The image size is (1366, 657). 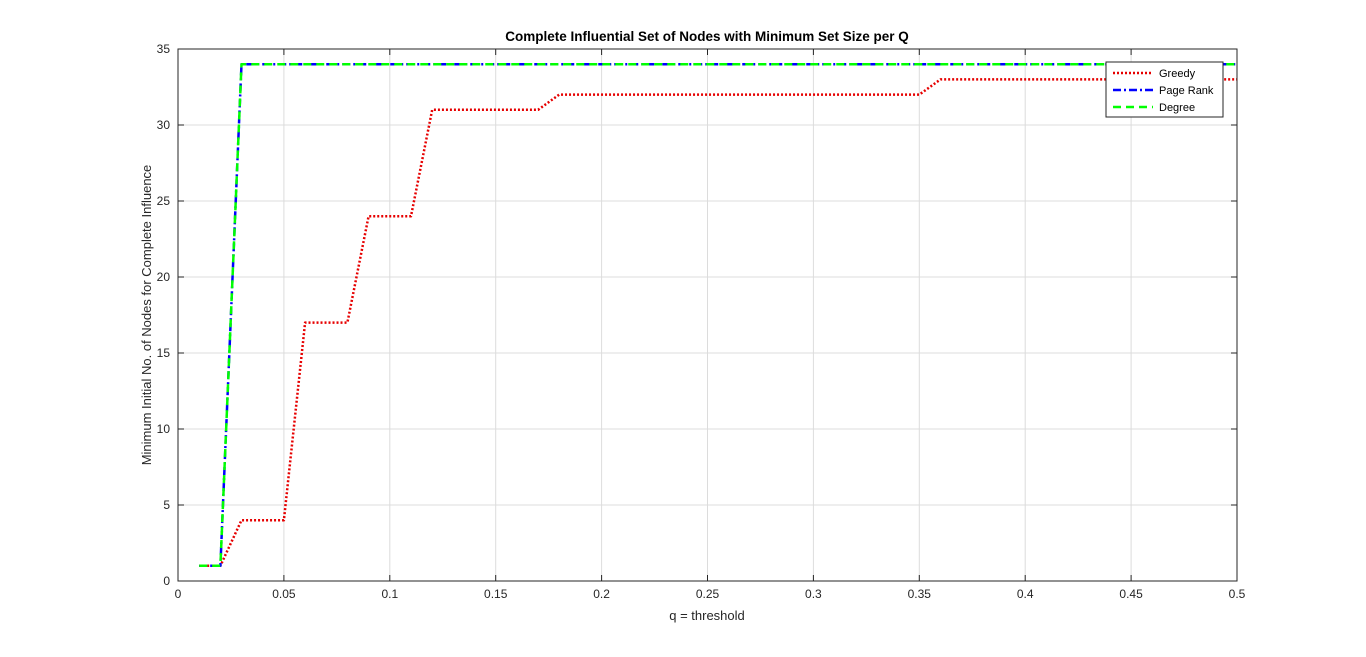 What do you see at coordinates (1186, 91) in the screenshot?
I see `legend-label: Page Rank` at bounding box center [1186, 91].